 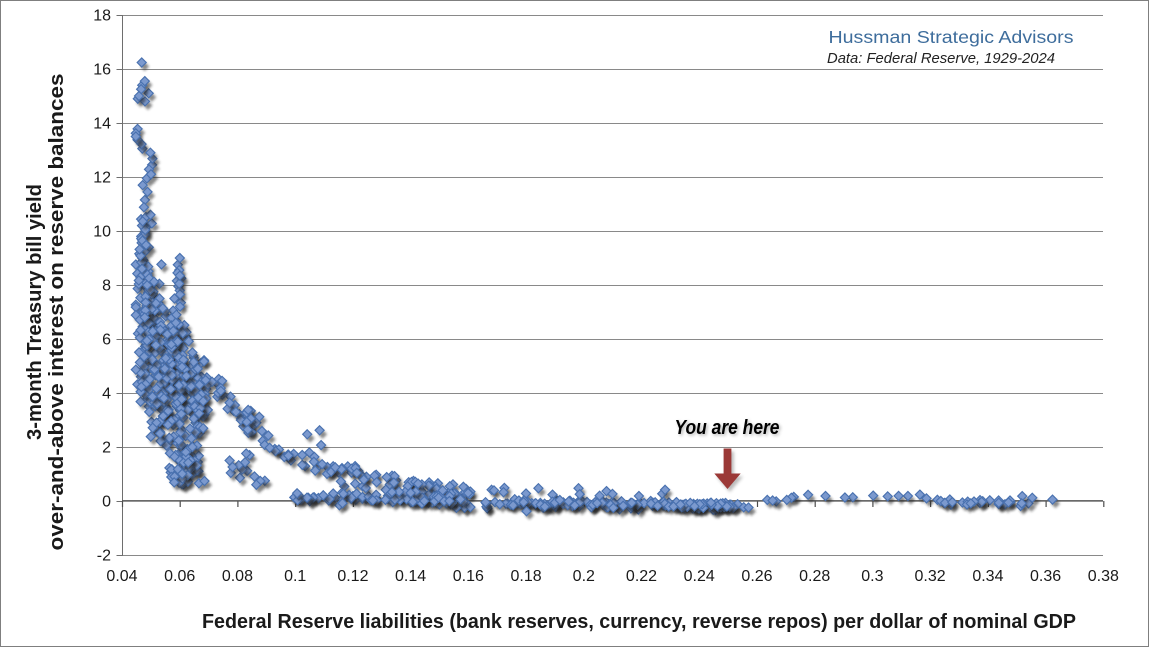 What do you see at coordinates (102, 70) in the screenshot?
I see `svg-text: 16` at bounding box center [102, 70].